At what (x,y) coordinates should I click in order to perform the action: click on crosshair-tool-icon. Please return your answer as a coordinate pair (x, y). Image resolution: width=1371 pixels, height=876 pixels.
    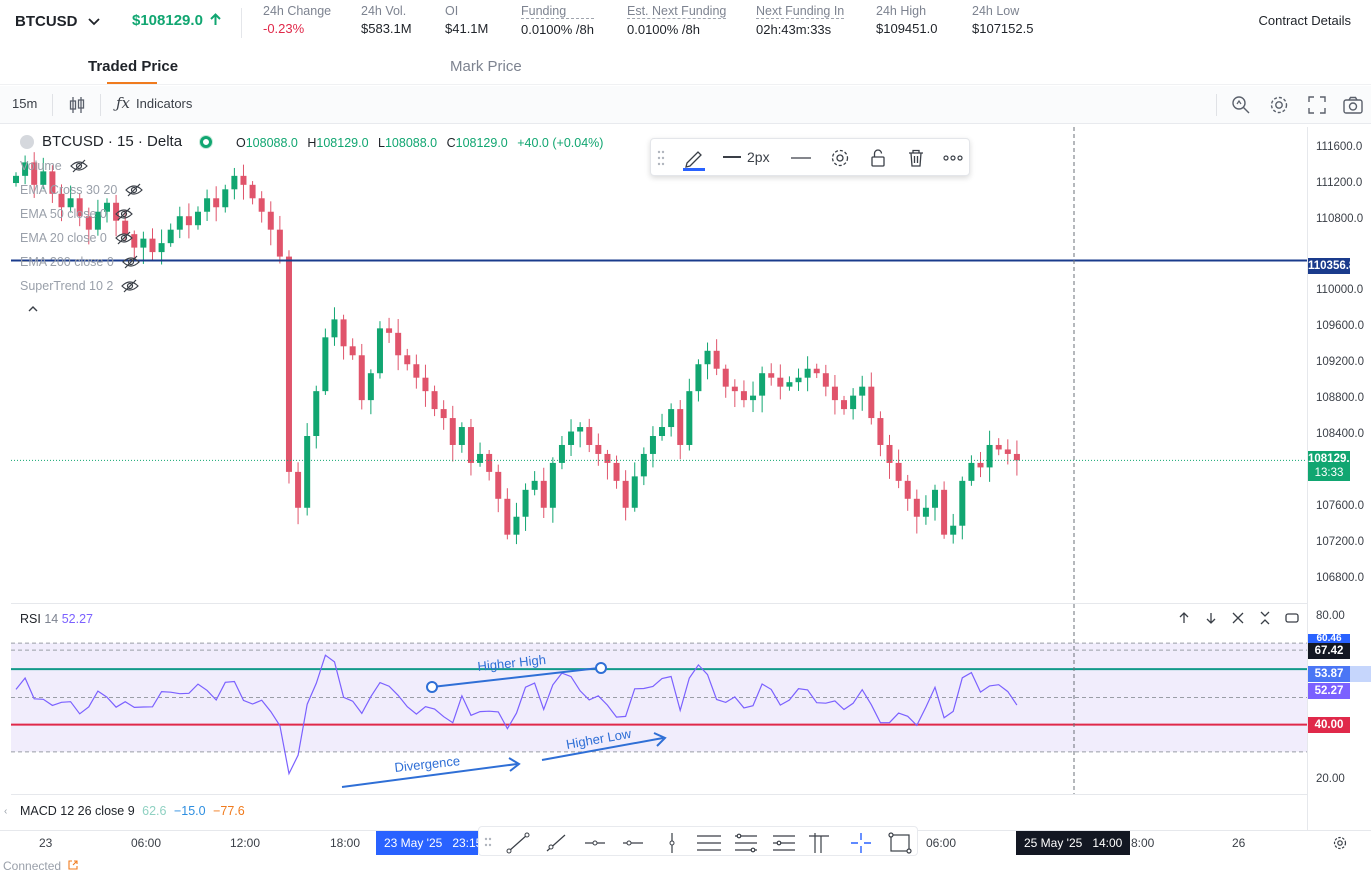
    Looking at the image, I should click on (861, 843).